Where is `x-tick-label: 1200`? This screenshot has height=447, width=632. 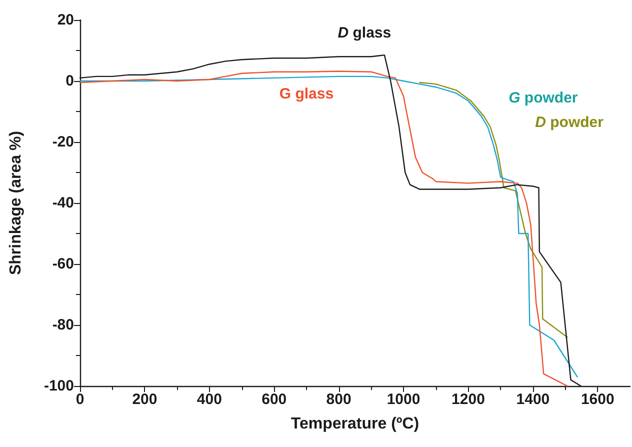
x-tick-label: 1200 is located at coordinates (468, 399).